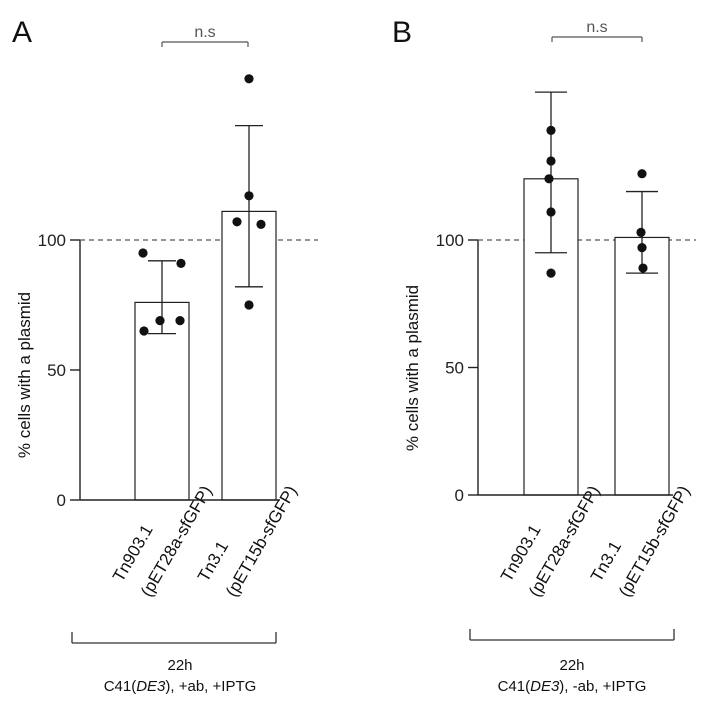  What do you see at coordinates (545, 686) in the screenshot?
I see `panel-b-condition-strain: DE3` at bounding box center [545, 686].